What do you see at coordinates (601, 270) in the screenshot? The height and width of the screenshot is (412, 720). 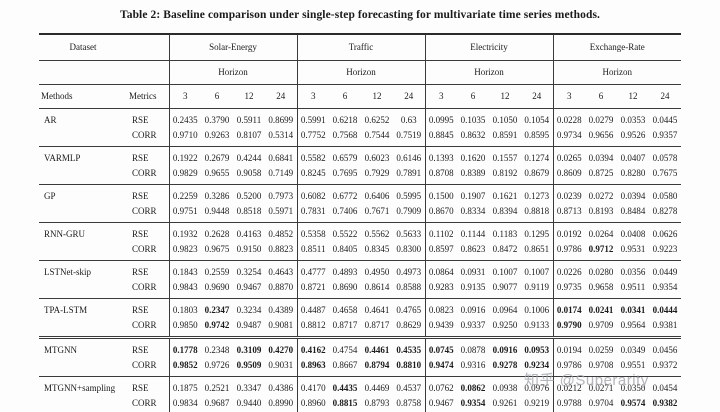 I see `value-cell: 0.0280` at bounding box center [601, 270].